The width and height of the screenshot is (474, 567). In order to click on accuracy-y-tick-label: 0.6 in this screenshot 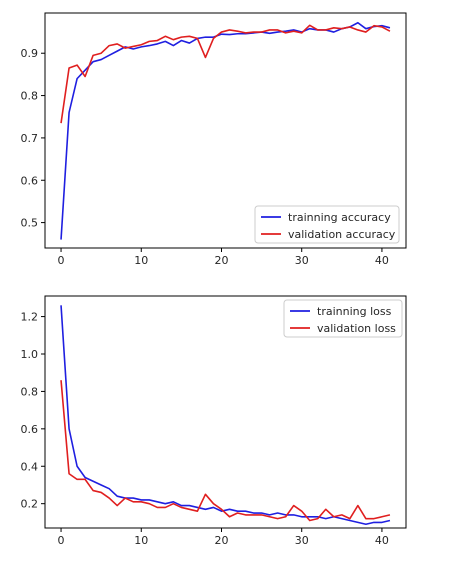, I will do `click(30, 180)`.